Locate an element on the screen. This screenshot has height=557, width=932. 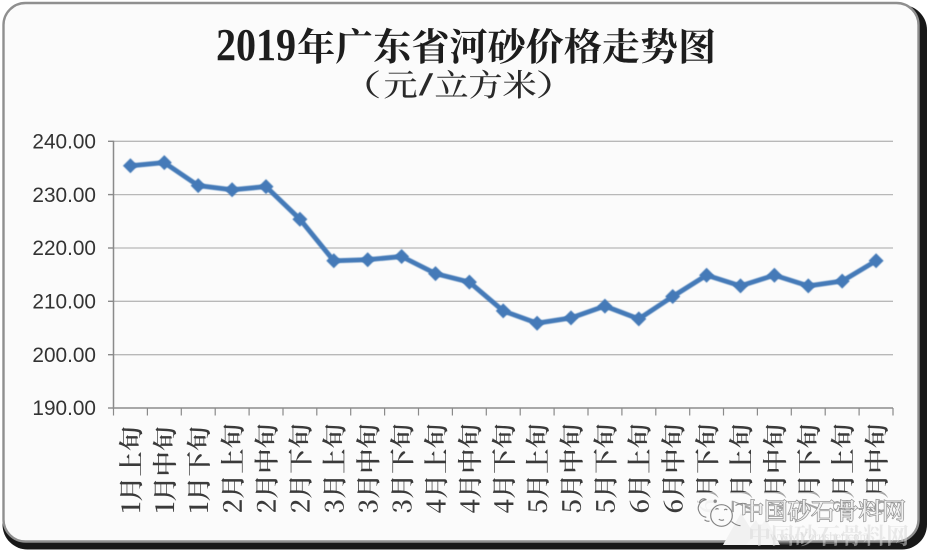
svg-text: 200.00 is located at coordinates (64, 355).